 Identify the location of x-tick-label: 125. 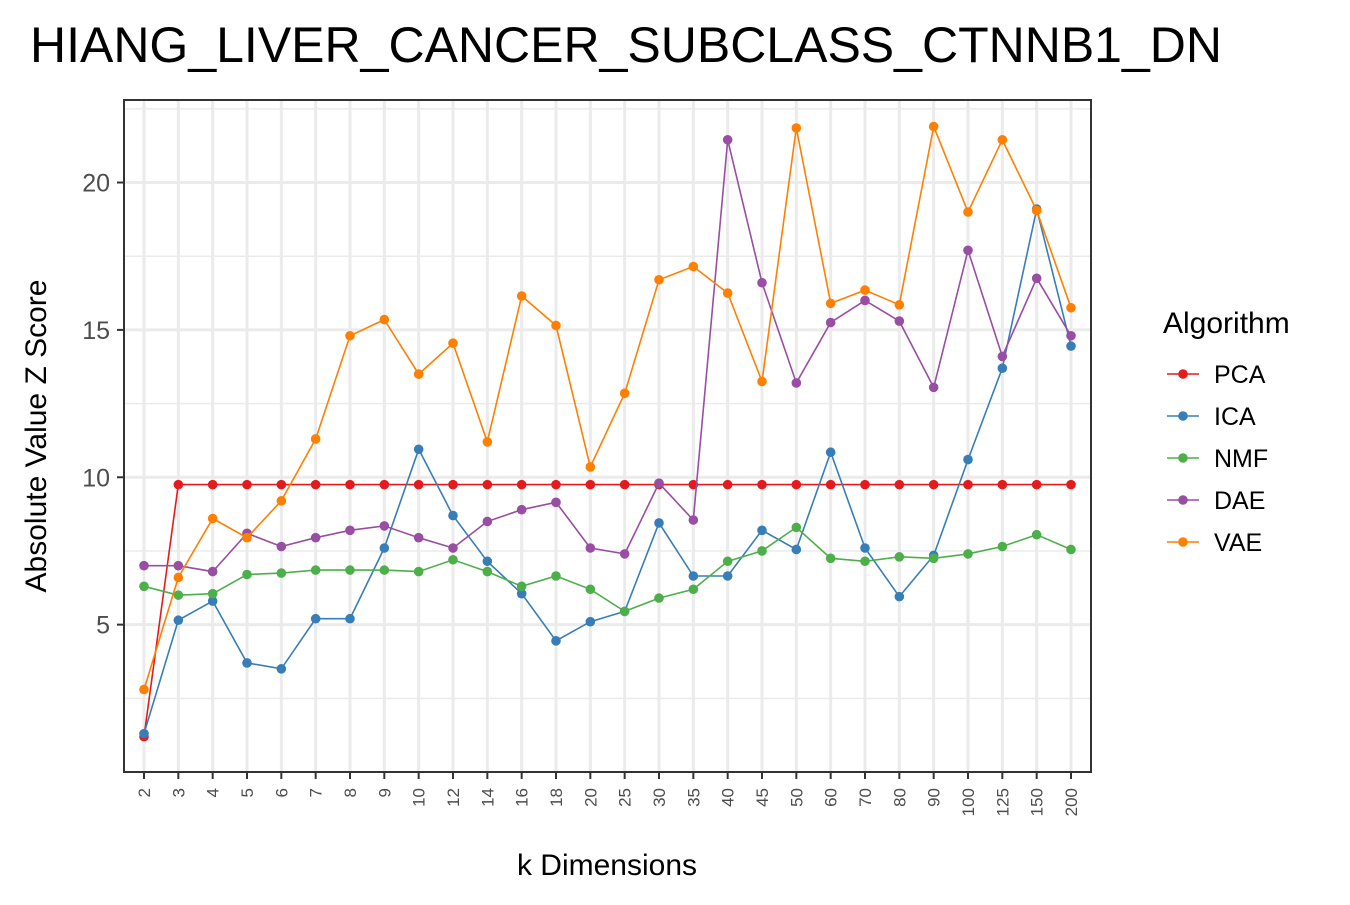
(1002, 802).